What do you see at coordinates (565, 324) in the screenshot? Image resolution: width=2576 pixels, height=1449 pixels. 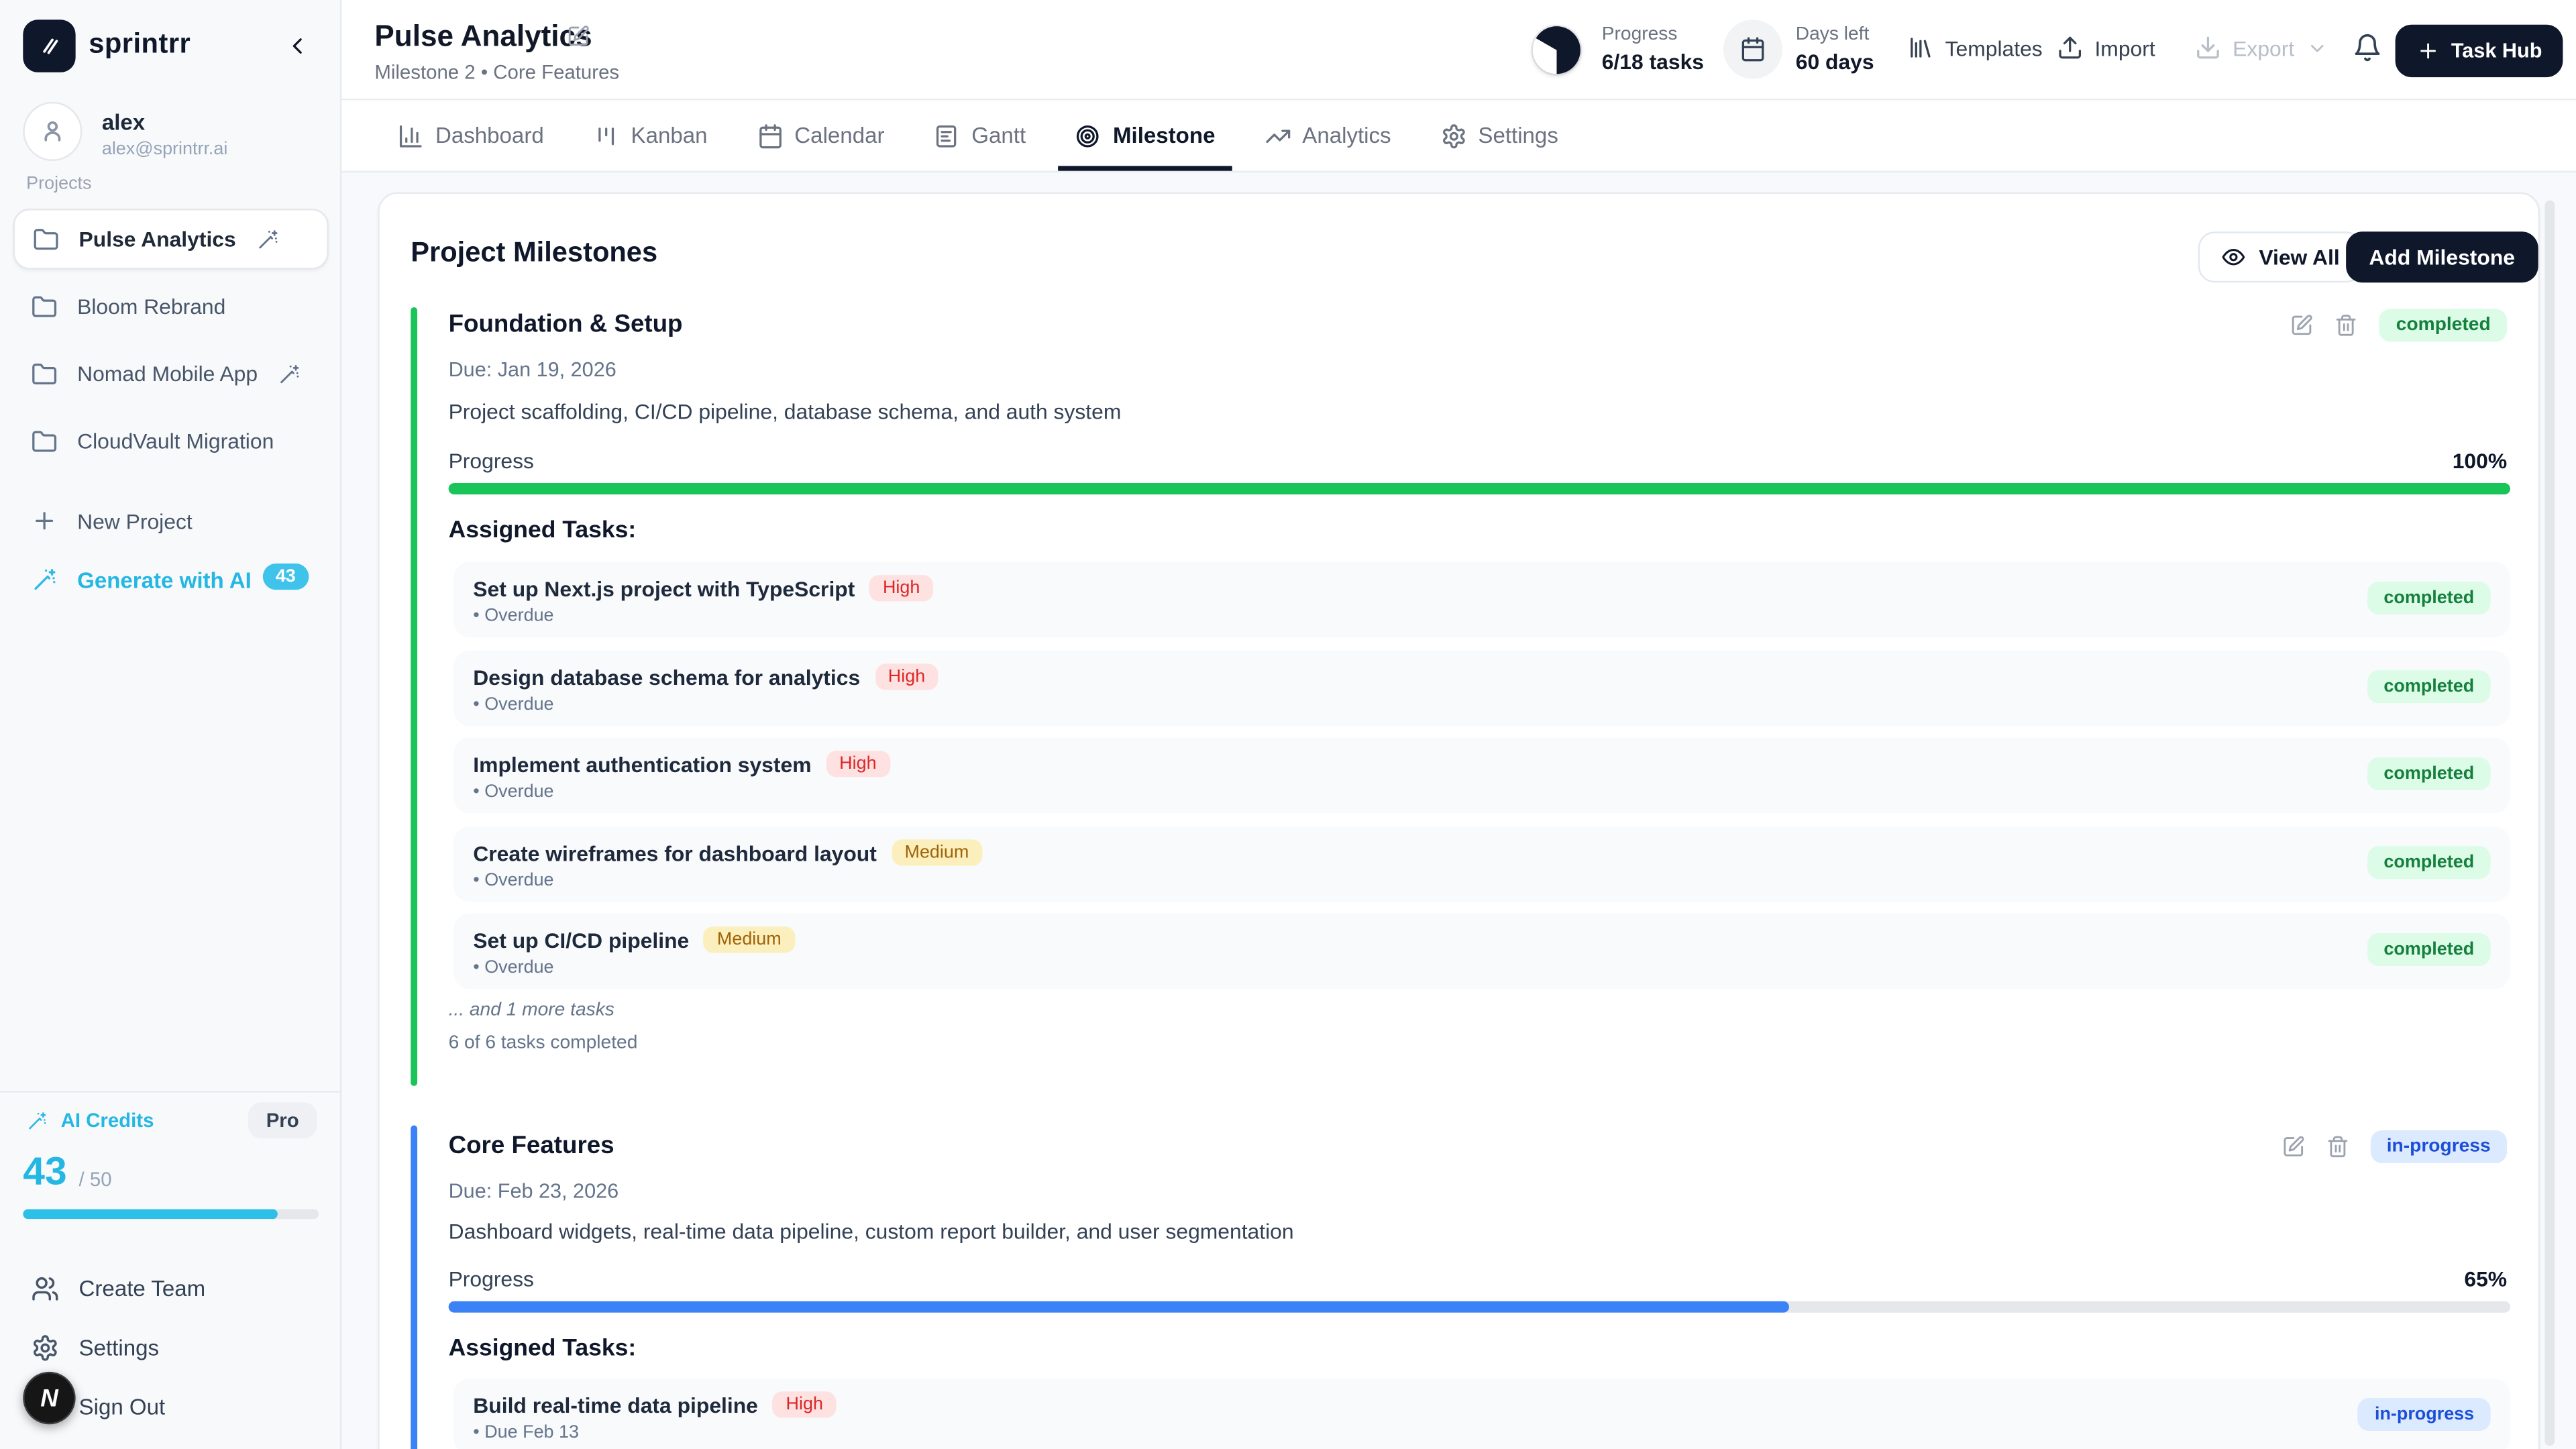 I see `milestone-title: Foundation & Setup` at bounding box center [565, 324].